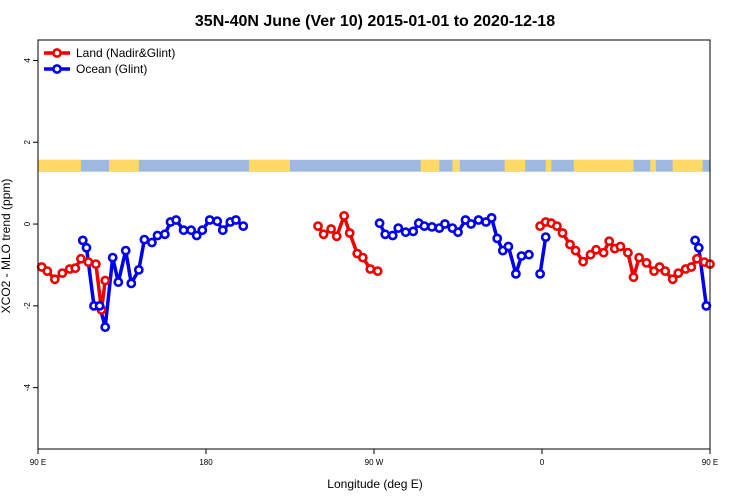 The height and width of the screenshot is (500, 750). What do you see at coordinates (374, 484) in the screenshot?
I see `x-axis-label: Longitude (deg E)` at bounding box center [374, 484].